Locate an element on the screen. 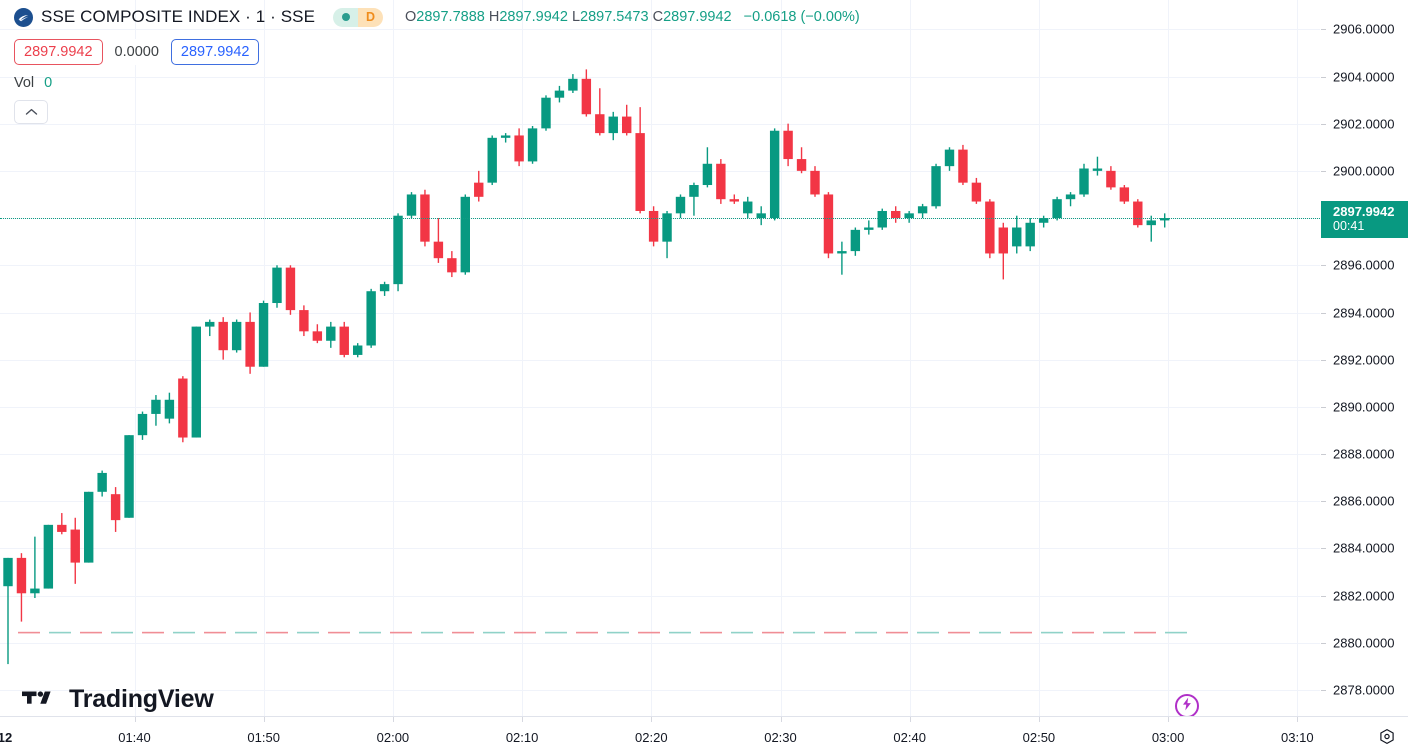  high-label: H is located at coordinates (494, 17).